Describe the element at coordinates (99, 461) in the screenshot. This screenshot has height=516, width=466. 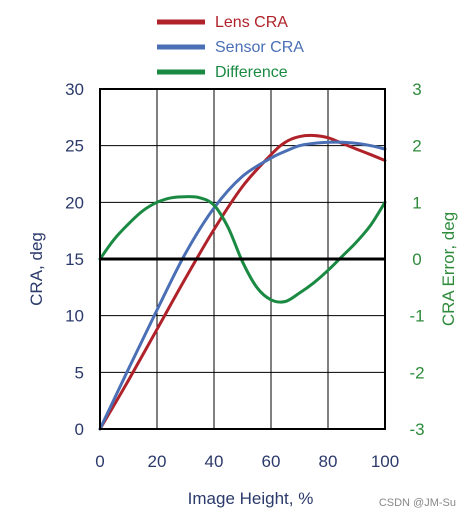
I see `x-tick-label: 0` at that location.